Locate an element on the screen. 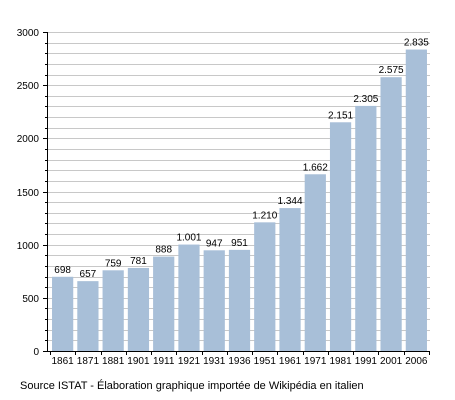 This screenshot has height=400, width=455. x-tick-label: 1936 is located at coordinates (239, 361).